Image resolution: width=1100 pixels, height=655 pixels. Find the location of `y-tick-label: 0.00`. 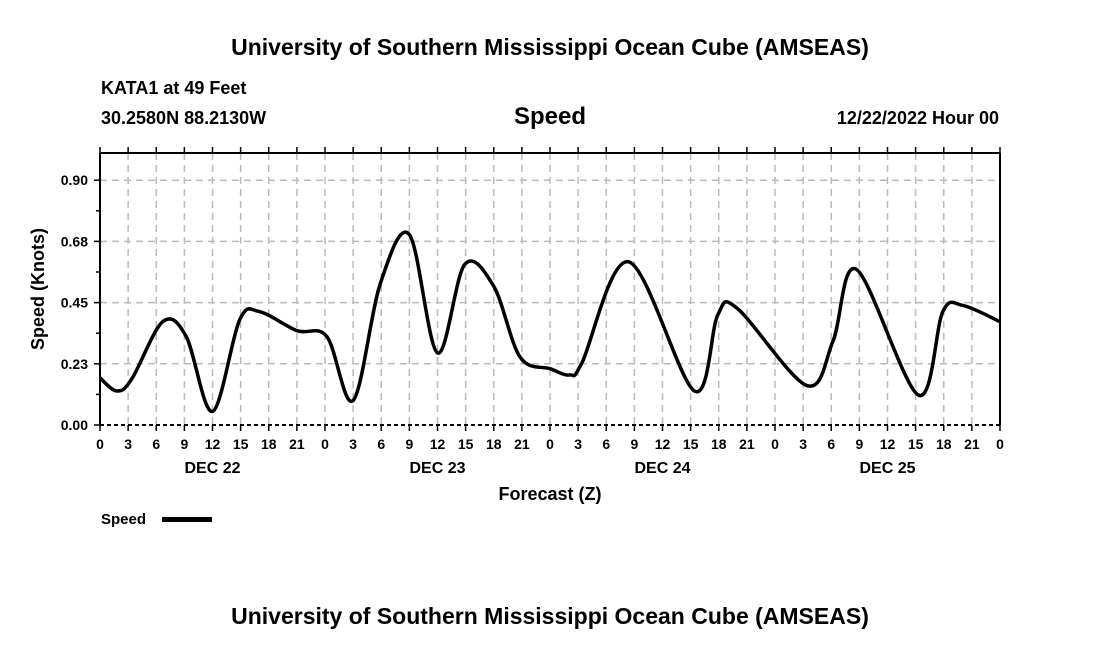

y-tick-label: 0.00 is located at coordinates (74, 425).